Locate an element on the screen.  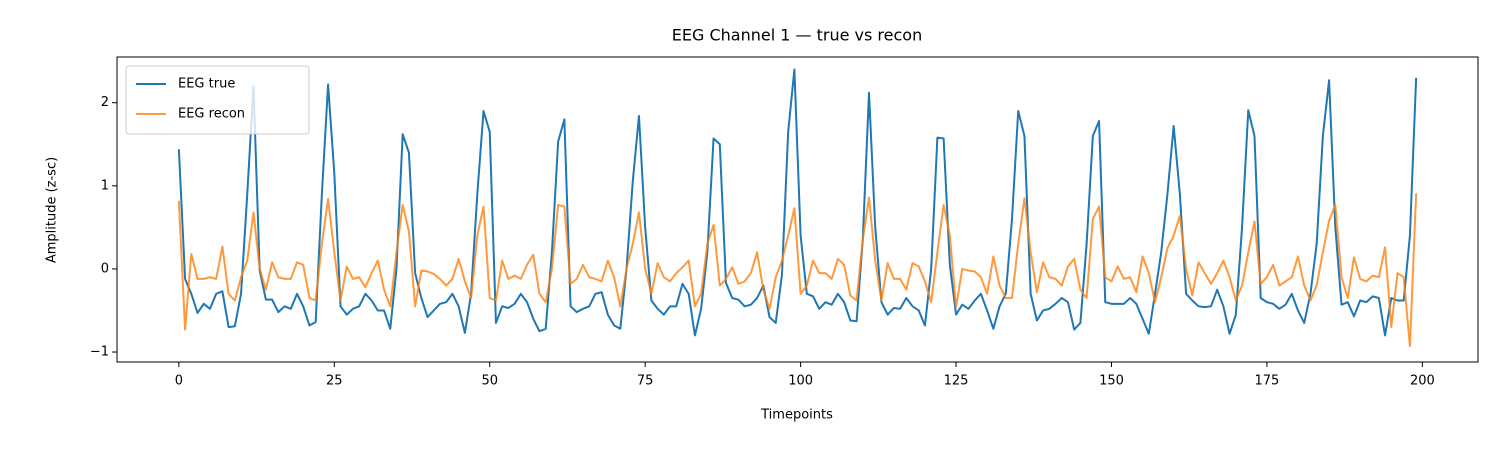
x-tick-label: 0 is located at coordinates (179, 381).